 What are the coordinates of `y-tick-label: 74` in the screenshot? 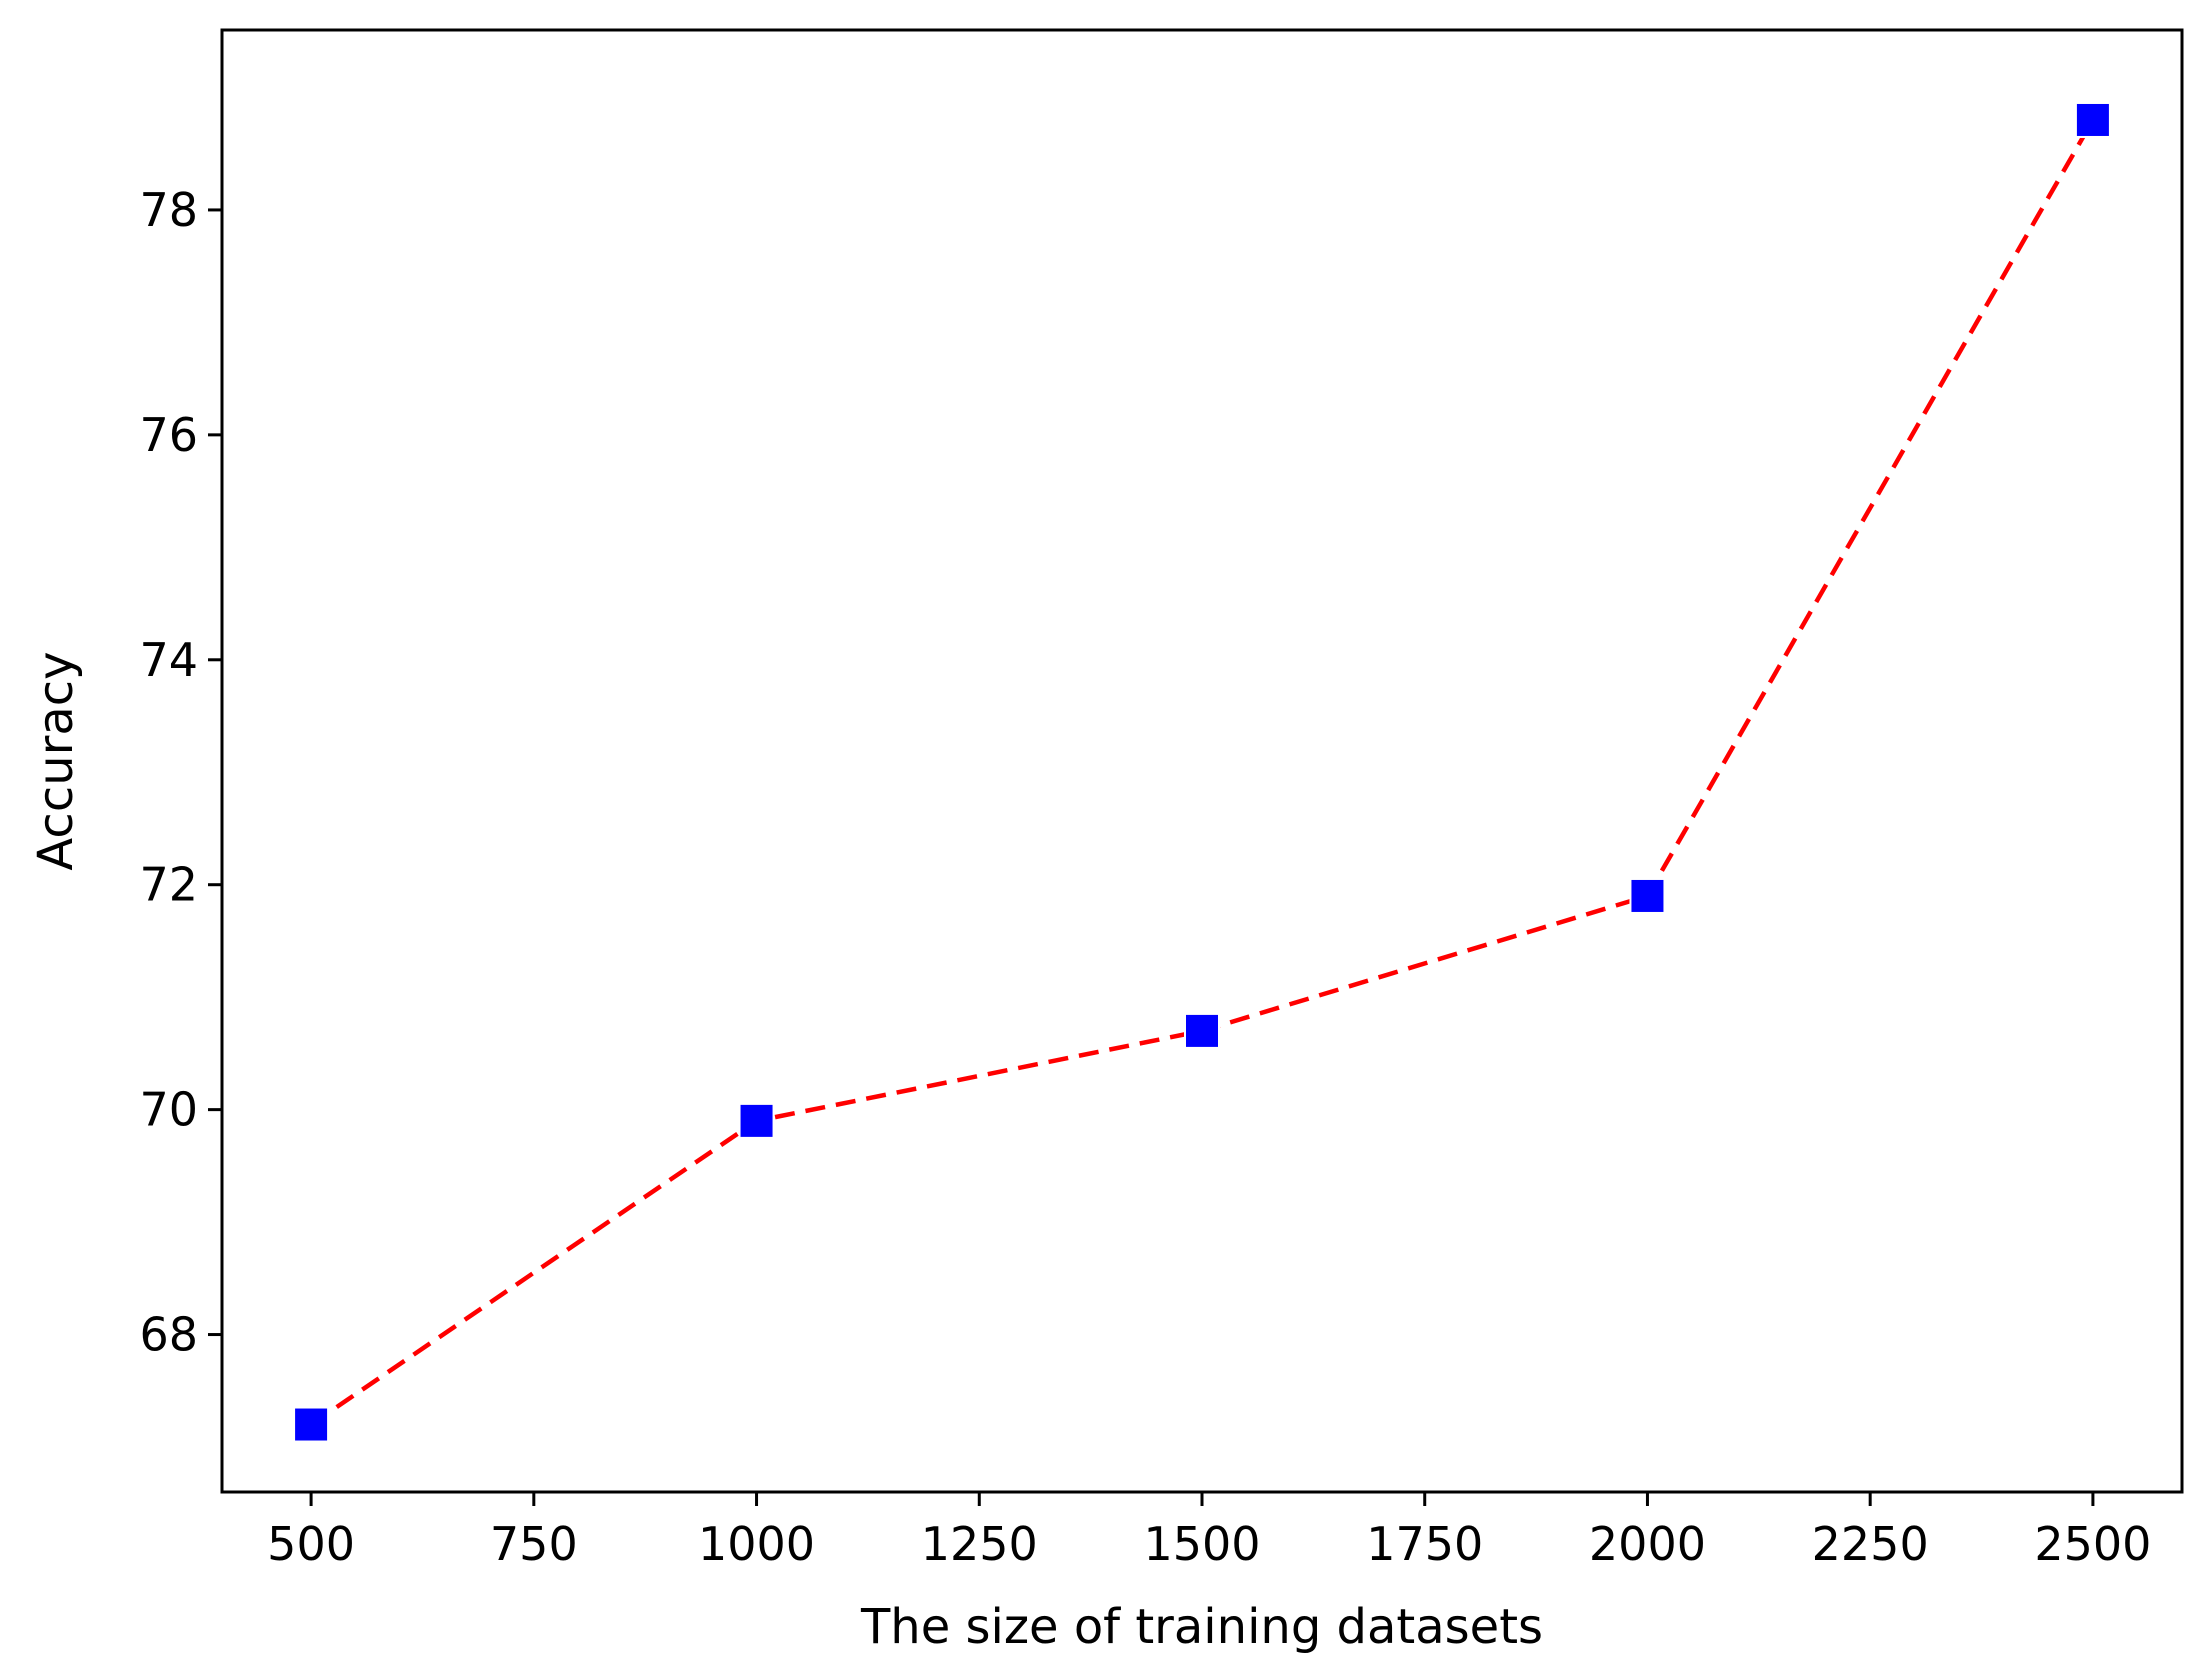 It's located at (168, 660).